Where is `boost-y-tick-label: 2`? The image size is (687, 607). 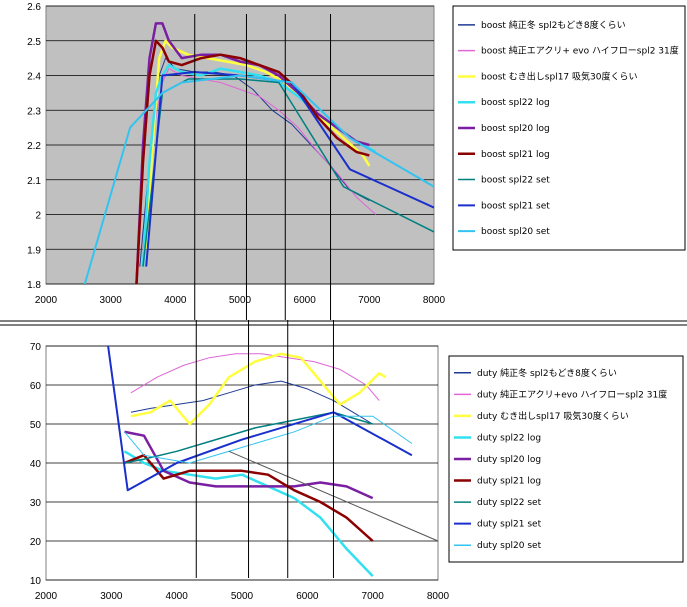 boost-y-tick-label: 2 is located at coordinates (38, 216).